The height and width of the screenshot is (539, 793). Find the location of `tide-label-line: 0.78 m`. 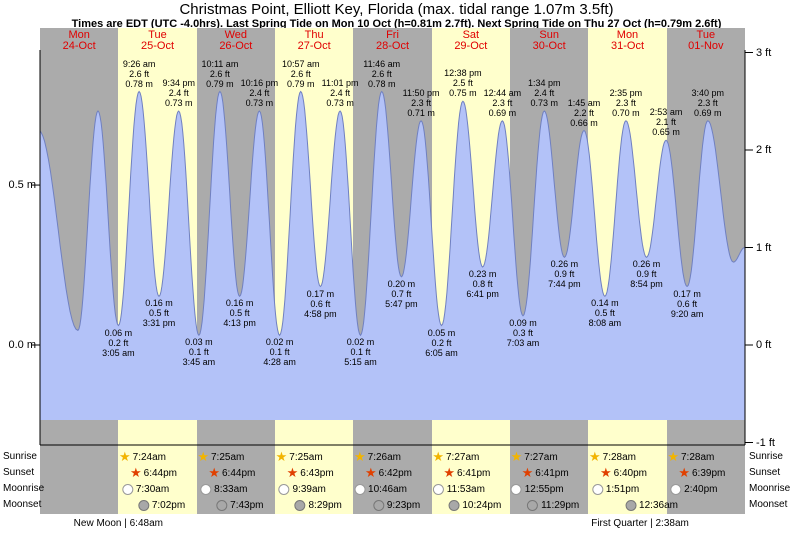

tide-label-line: 0.78 m is located at coordinates (139, 83).